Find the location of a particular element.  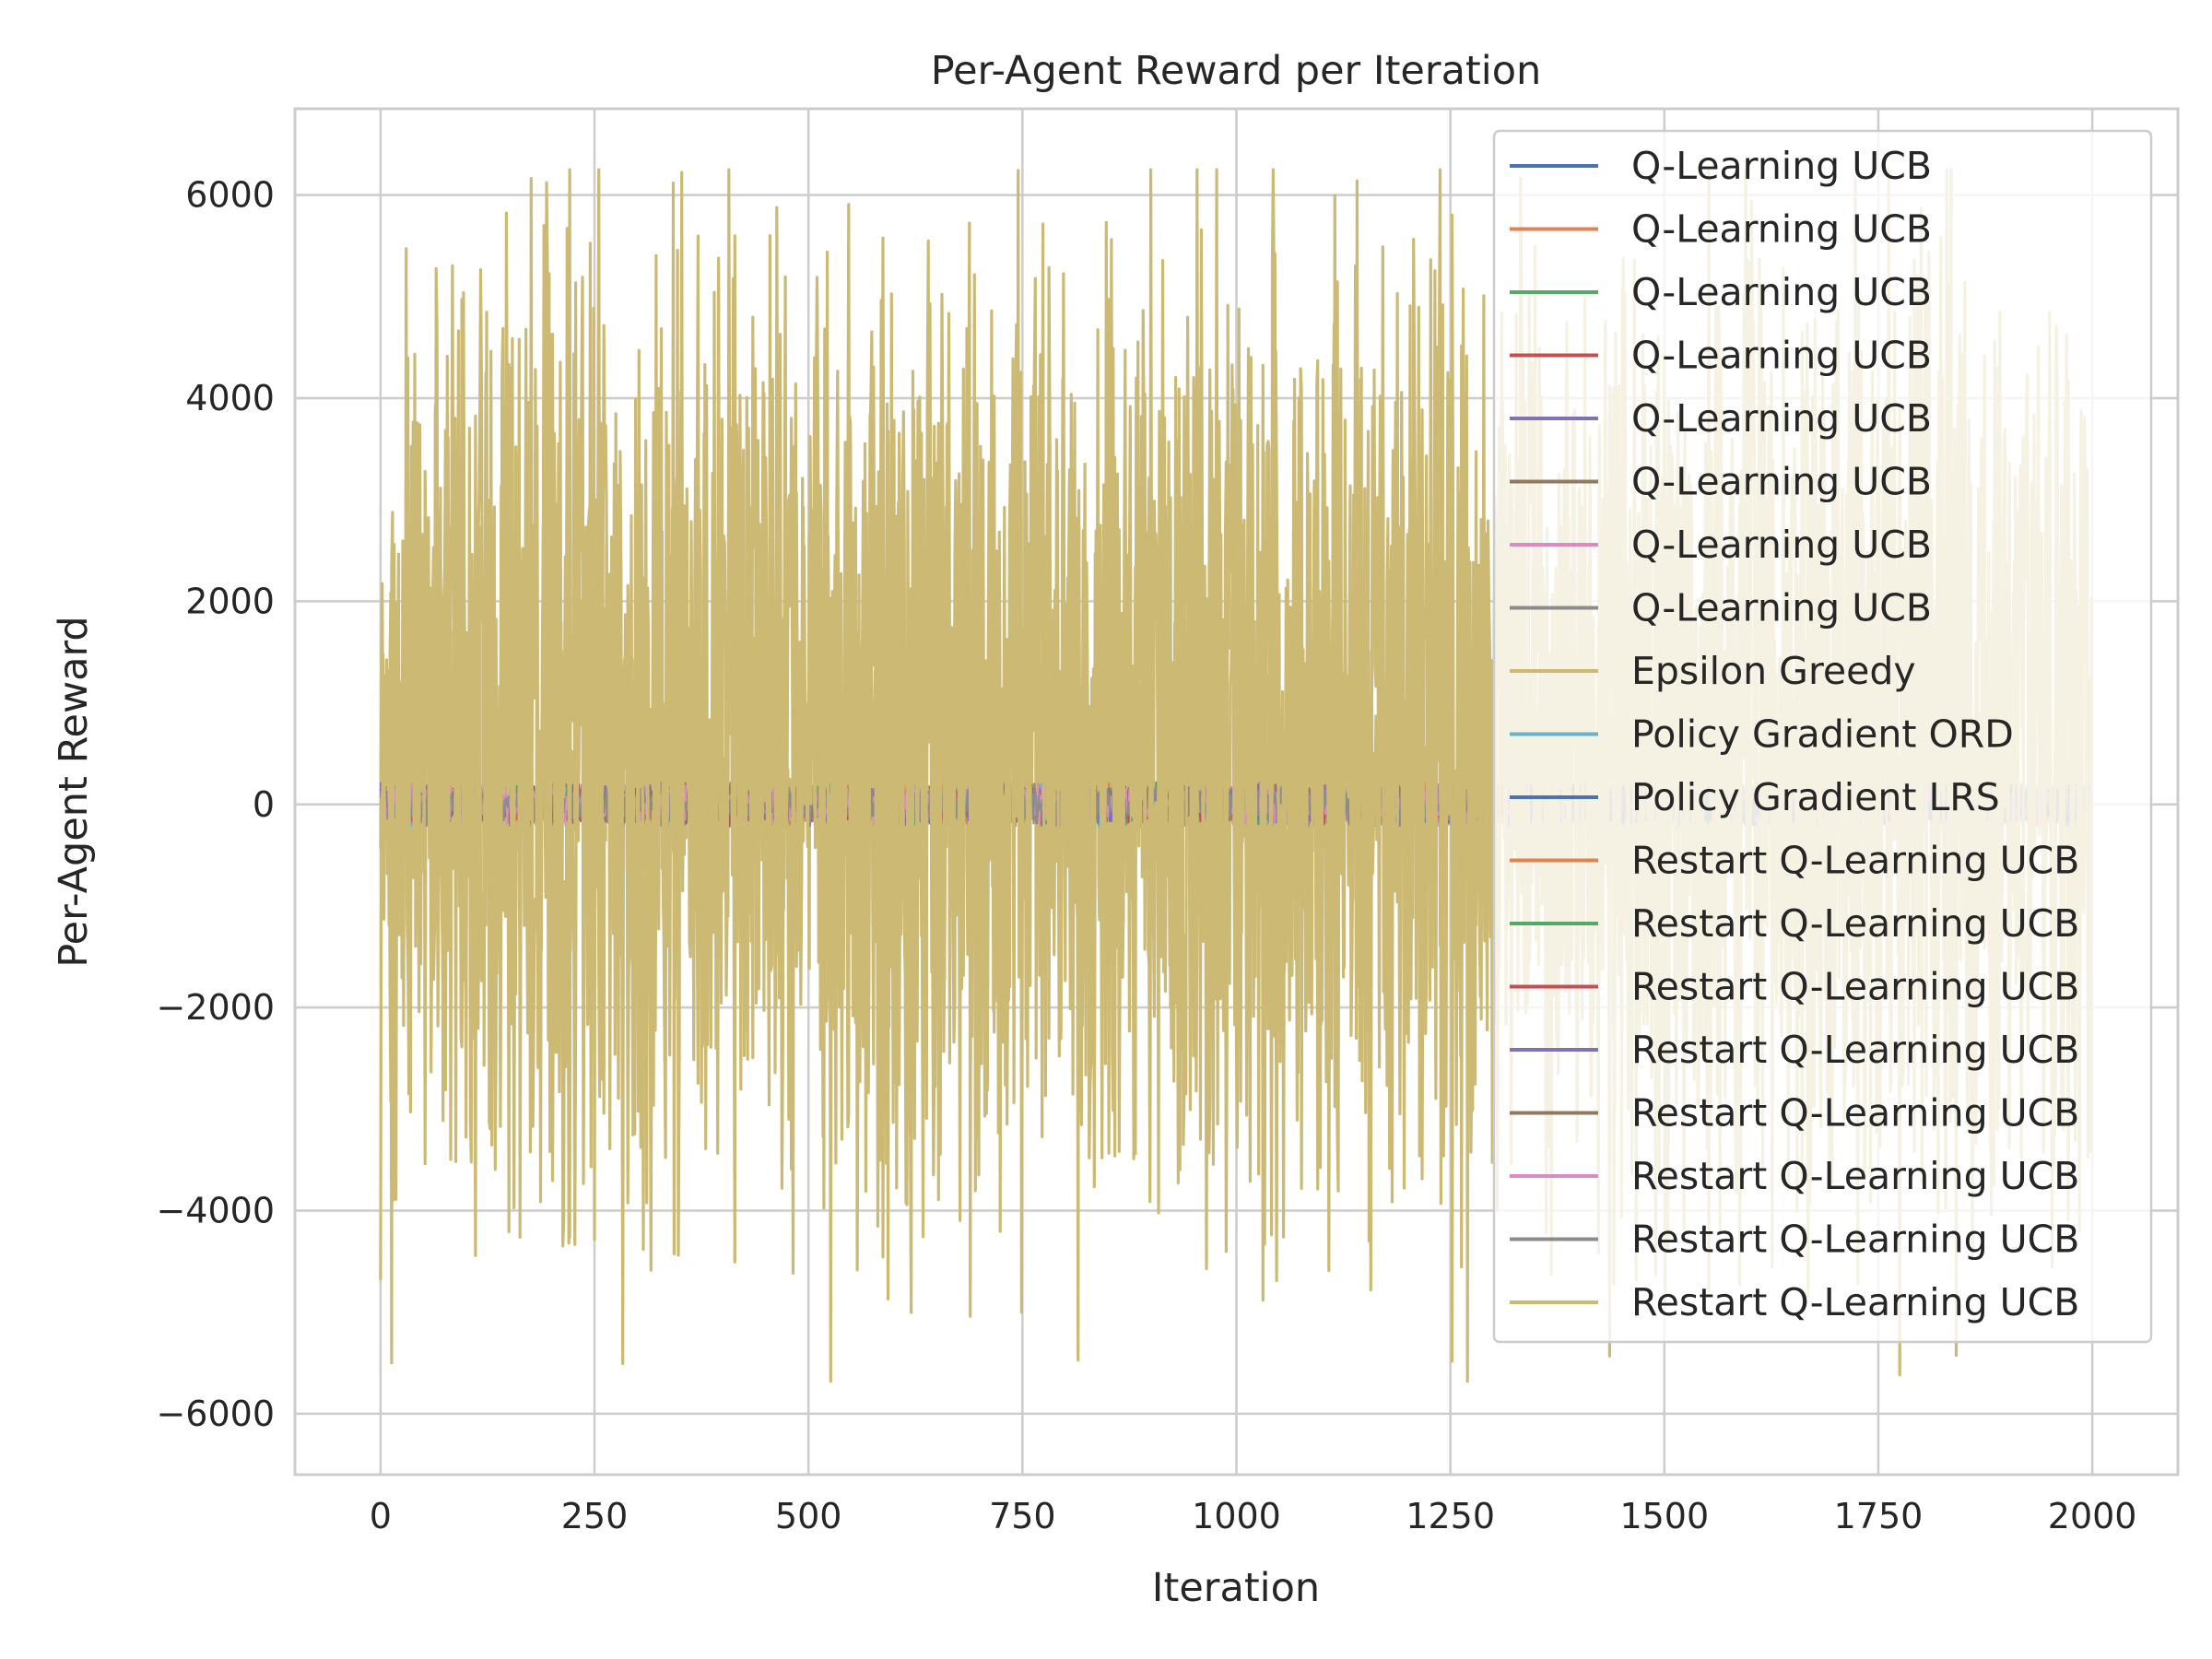

y-tick-labels: −6000 −4000 −2000 0 2000 4000 6000 is located at coordinates (215, 804).